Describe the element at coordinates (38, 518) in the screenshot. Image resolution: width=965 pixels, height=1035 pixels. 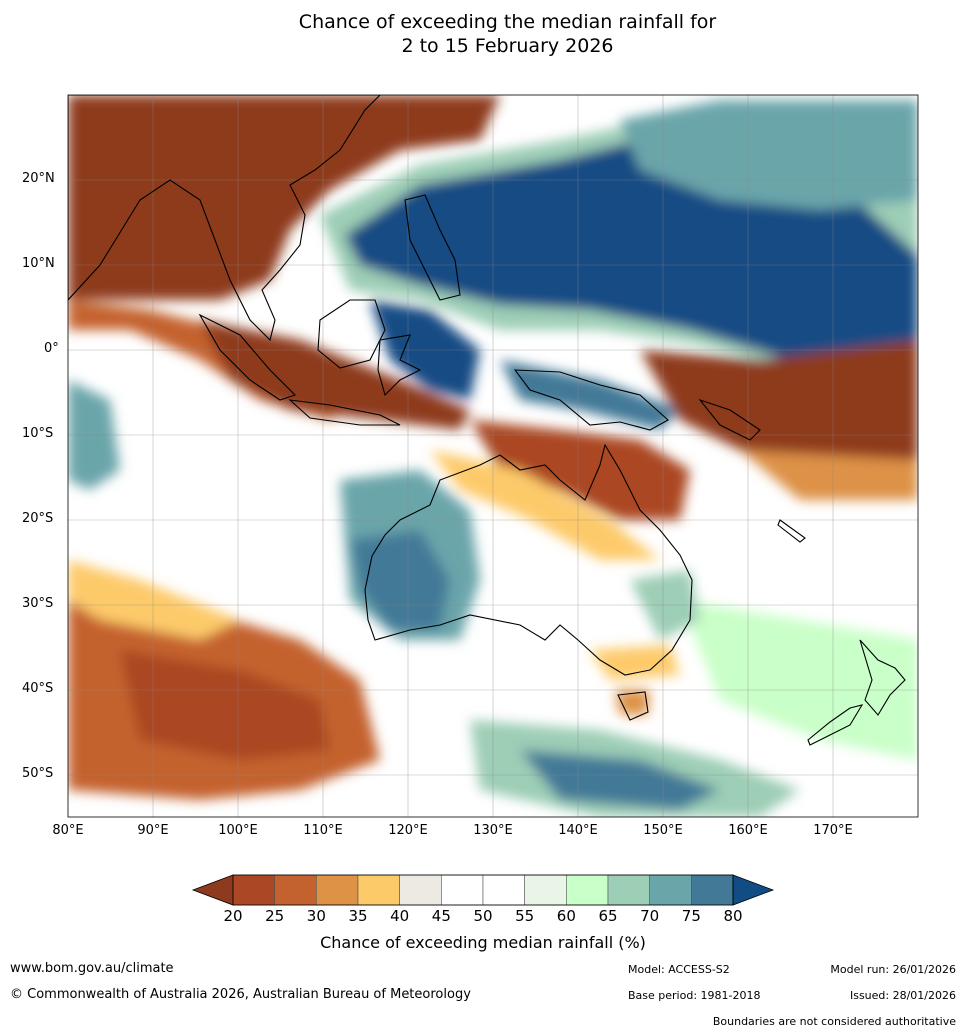
I see `lat-label: 20°S` at that location.